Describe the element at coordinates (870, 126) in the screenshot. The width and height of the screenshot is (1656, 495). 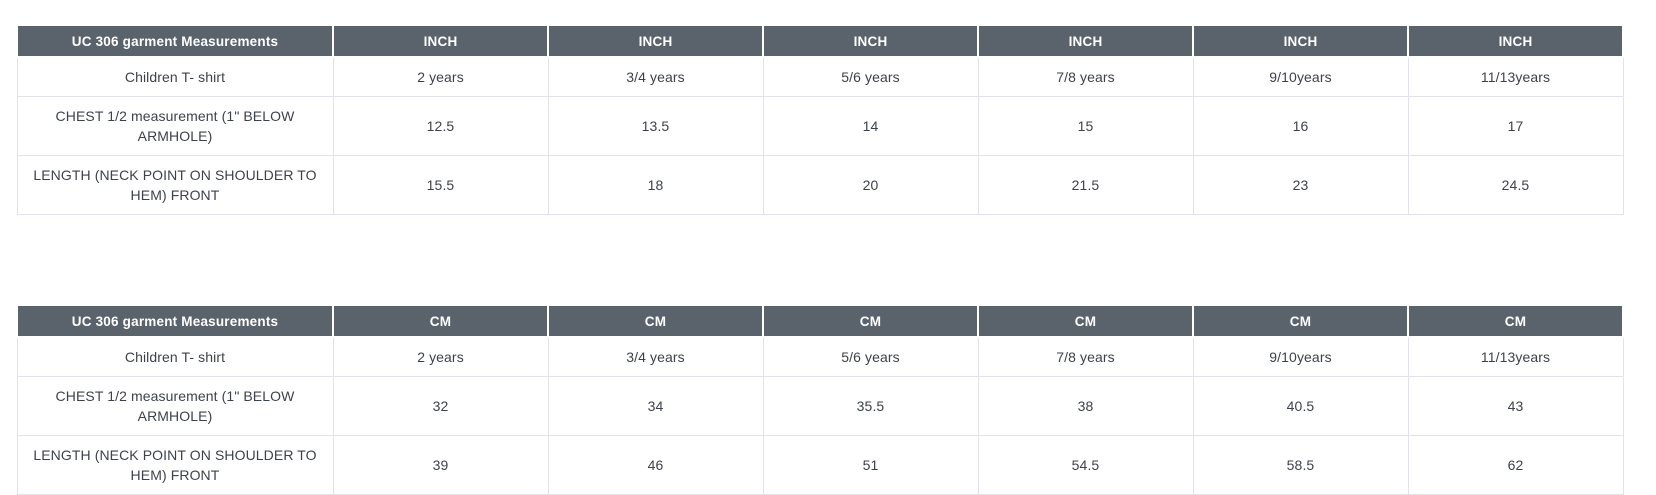
I see `measurement-value: 14` at that location.